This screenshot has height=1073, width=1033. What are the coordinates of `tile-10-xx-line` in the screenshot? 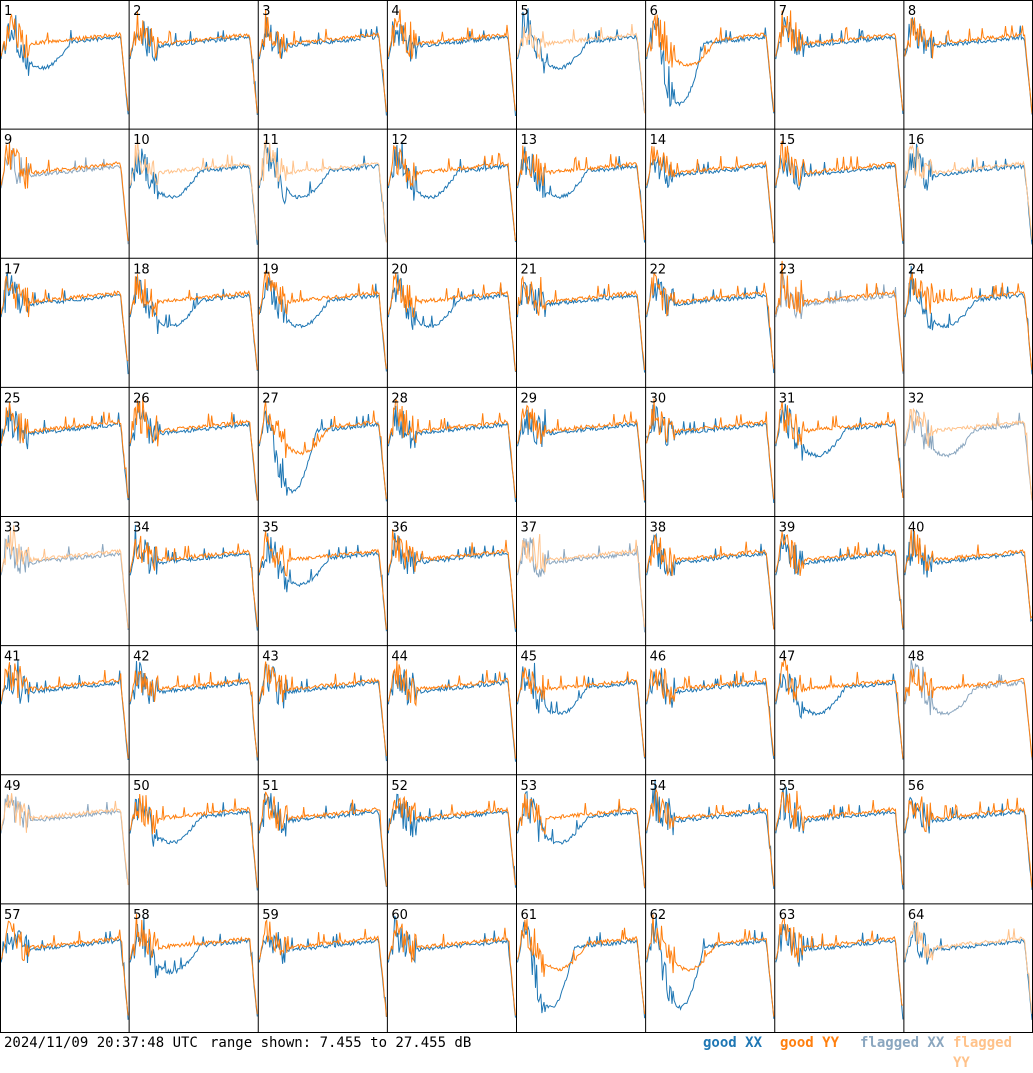 It's located at (193, 196).